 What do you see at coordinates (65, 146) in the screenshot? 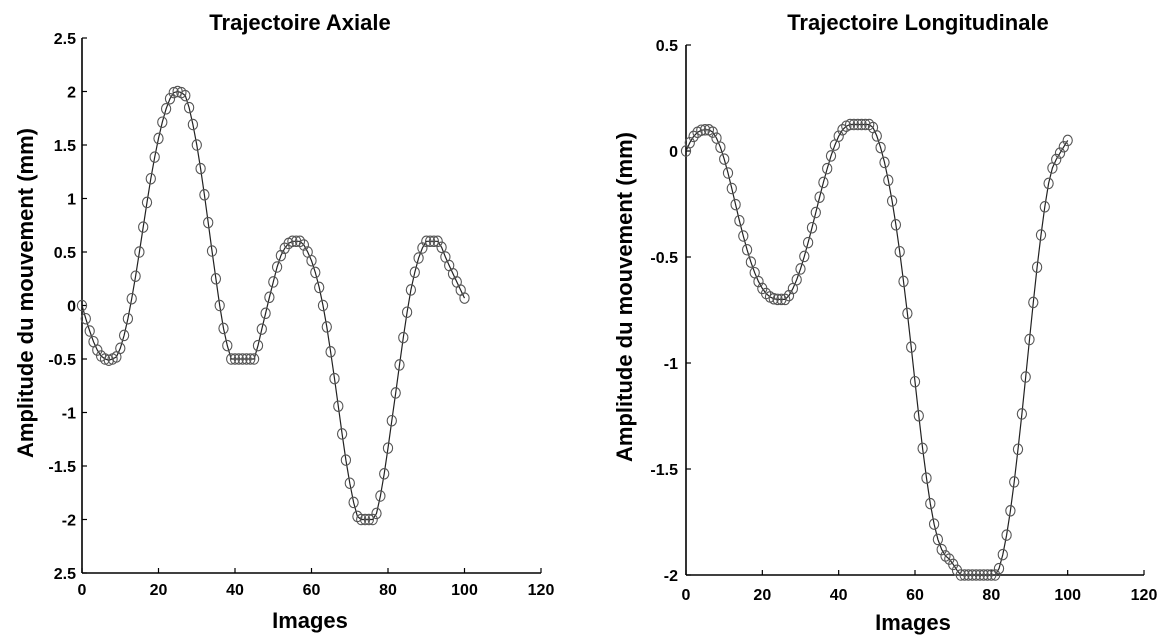
I see `y-tick-label: 1.5` at bounding box center [65, 146].